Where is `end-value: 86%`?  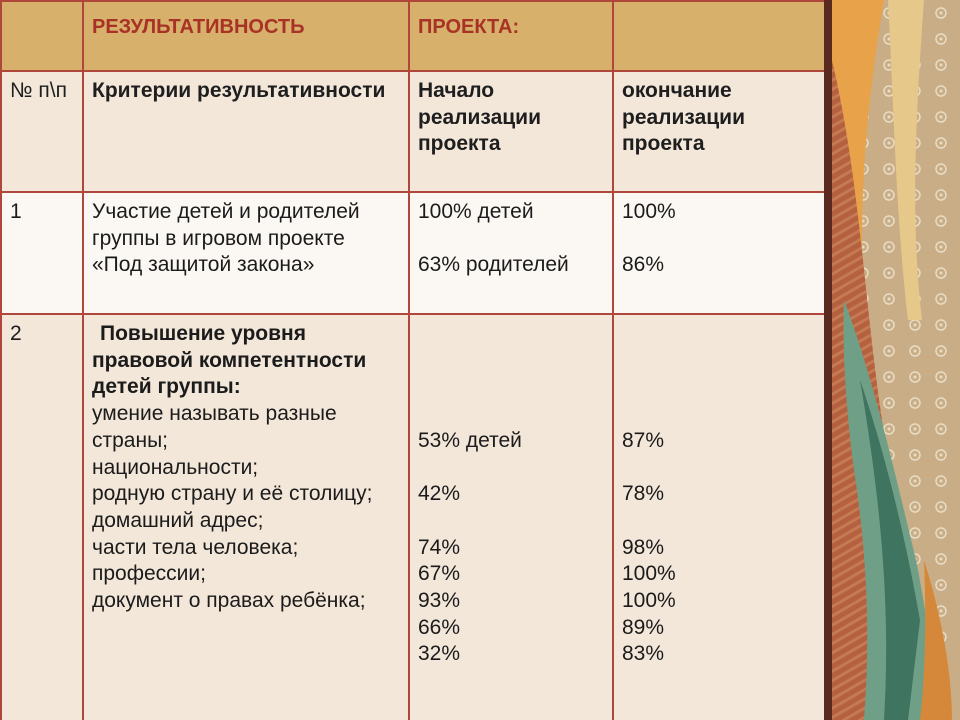
end-value: 86% is located at coordinates (643, 265).